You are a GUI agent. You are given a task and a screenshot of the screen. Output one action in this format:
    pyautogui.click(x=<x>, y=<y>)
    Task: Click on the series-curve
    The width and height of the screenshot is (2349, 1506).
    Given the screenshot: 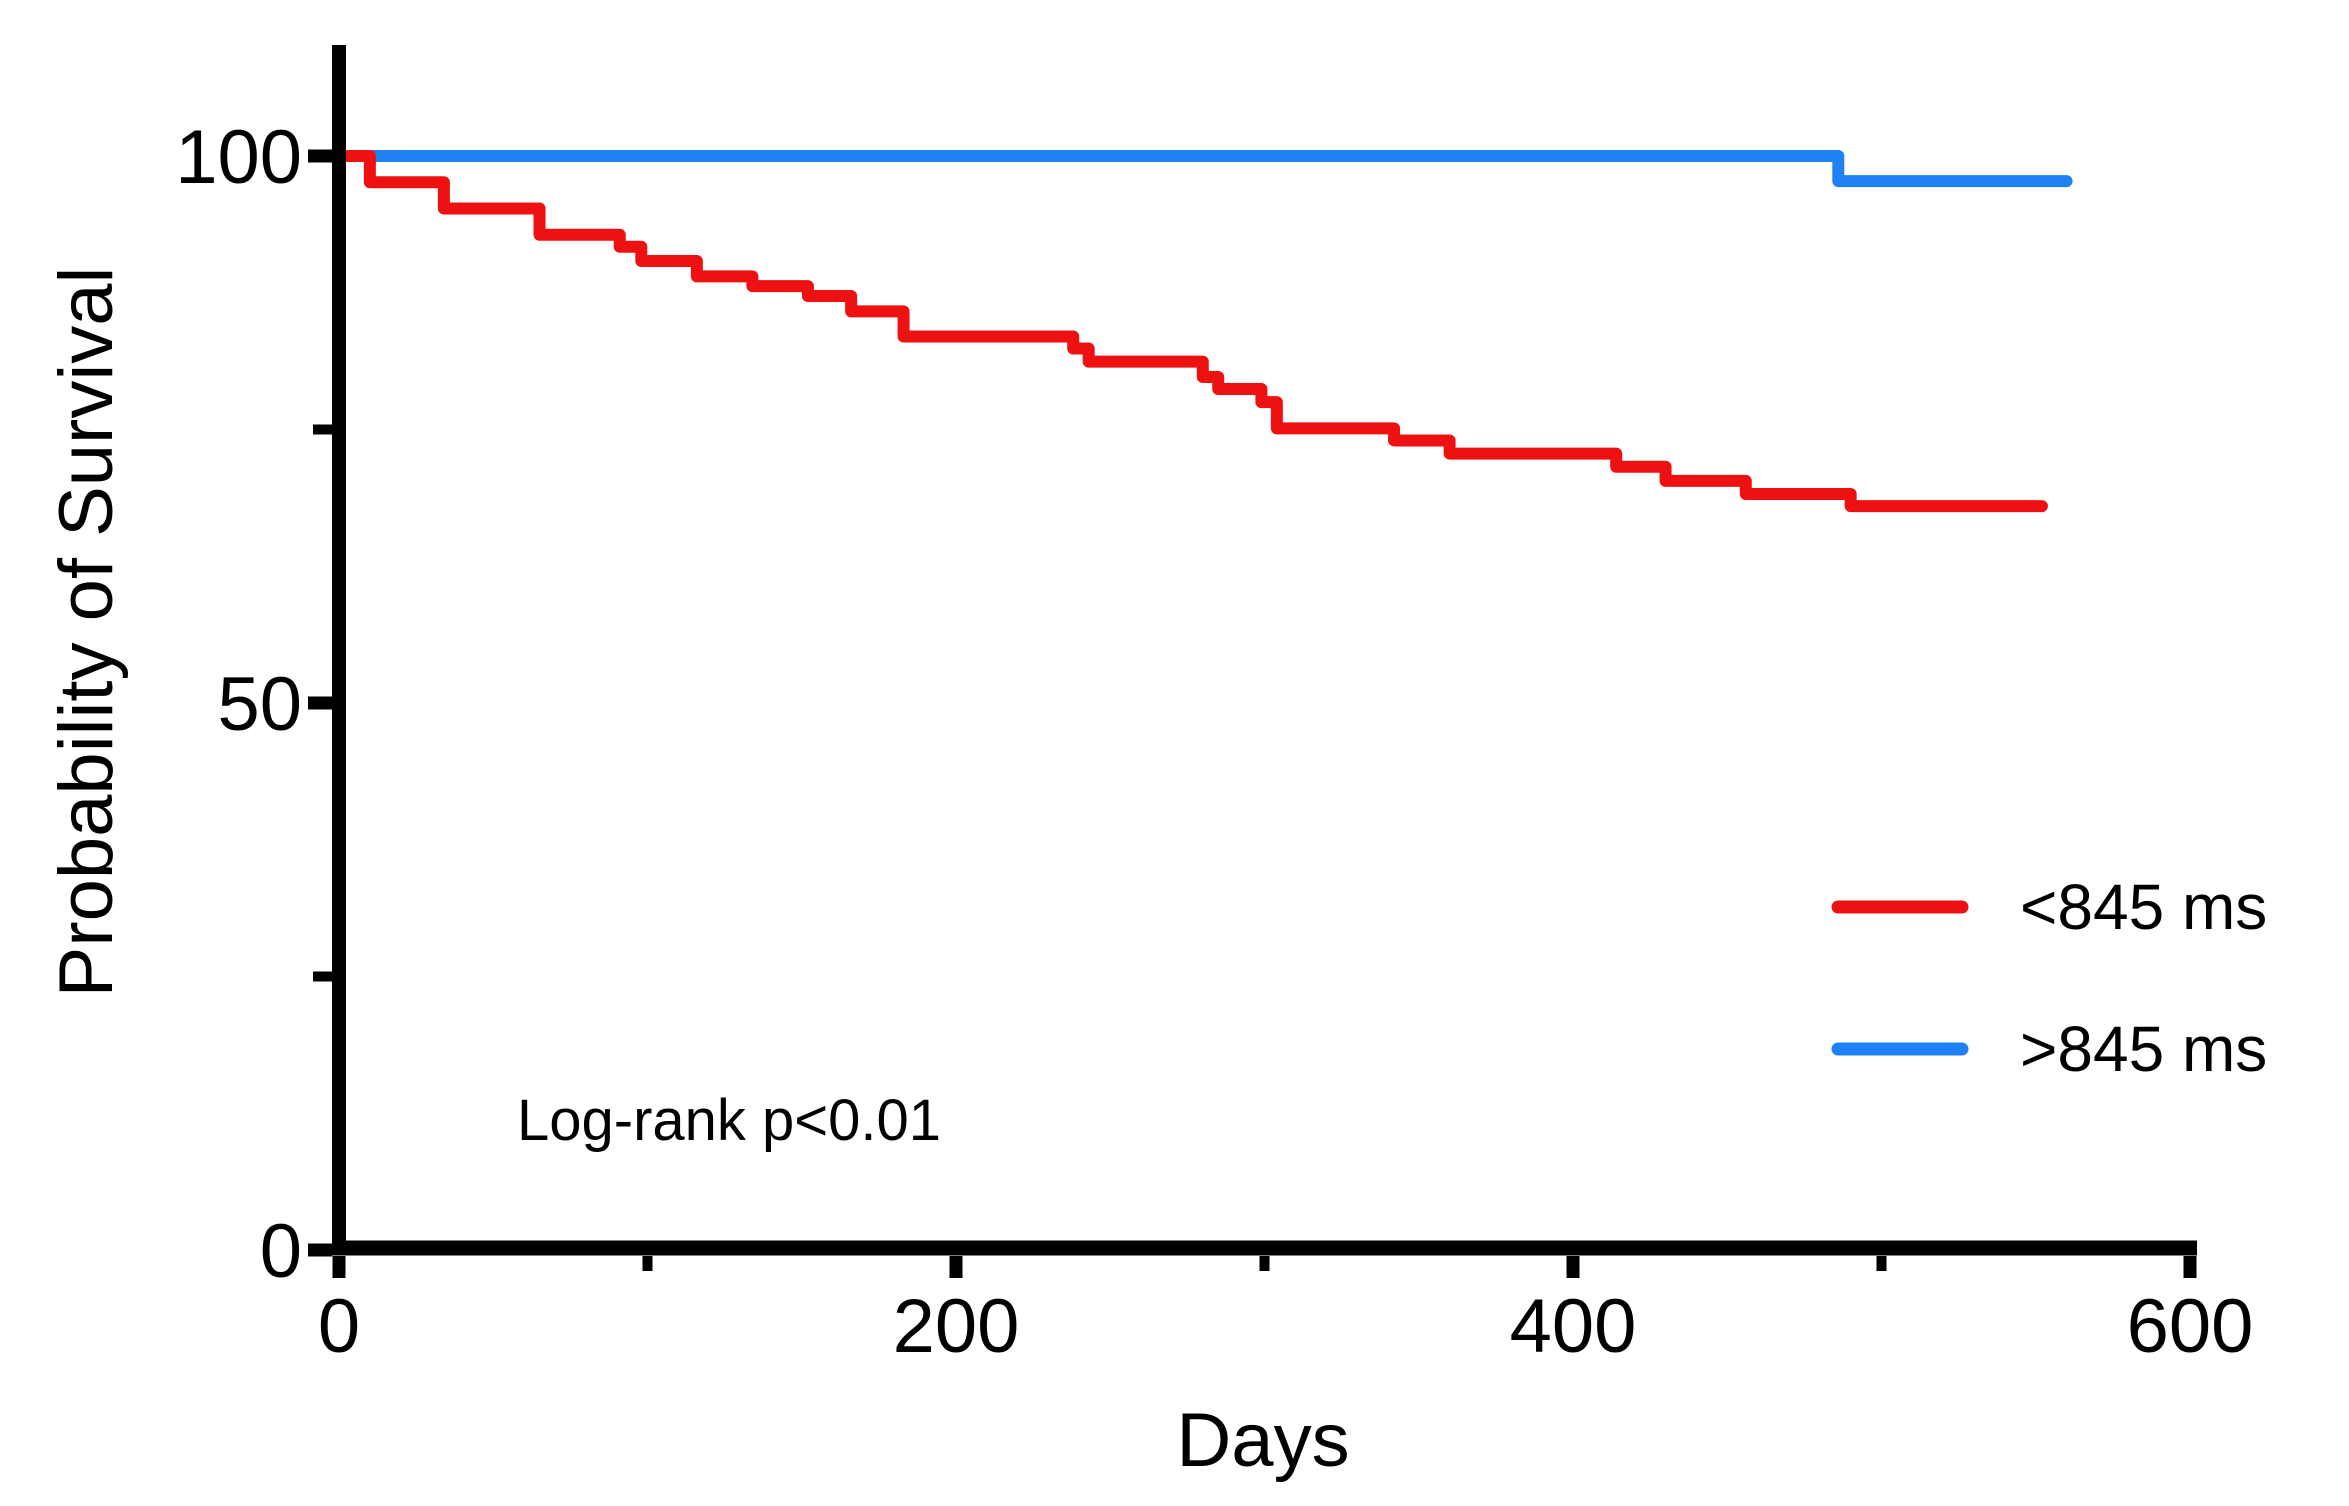 What is the action you would take?
    pyautogui.click(x=1203, y=169)
    